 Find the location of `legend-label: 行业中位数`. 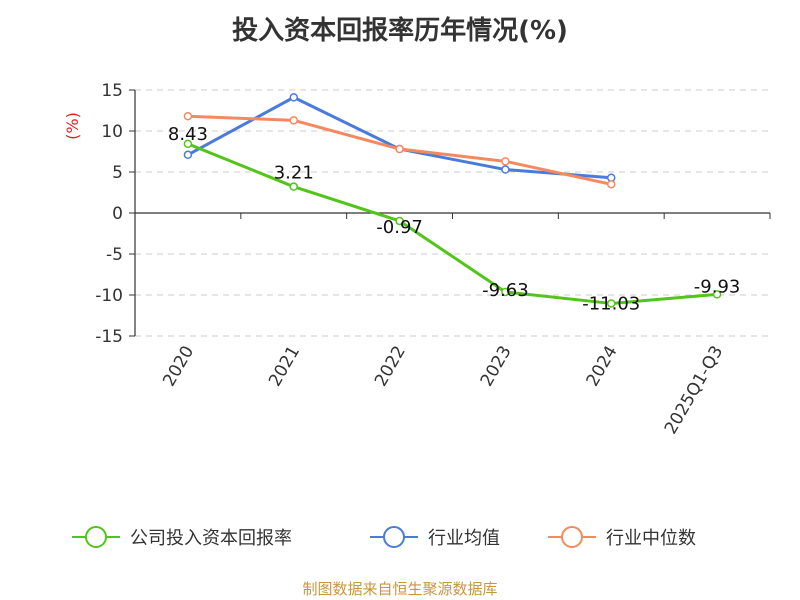

legend-label: 行业中位数 is located at coordinates (651, 538).